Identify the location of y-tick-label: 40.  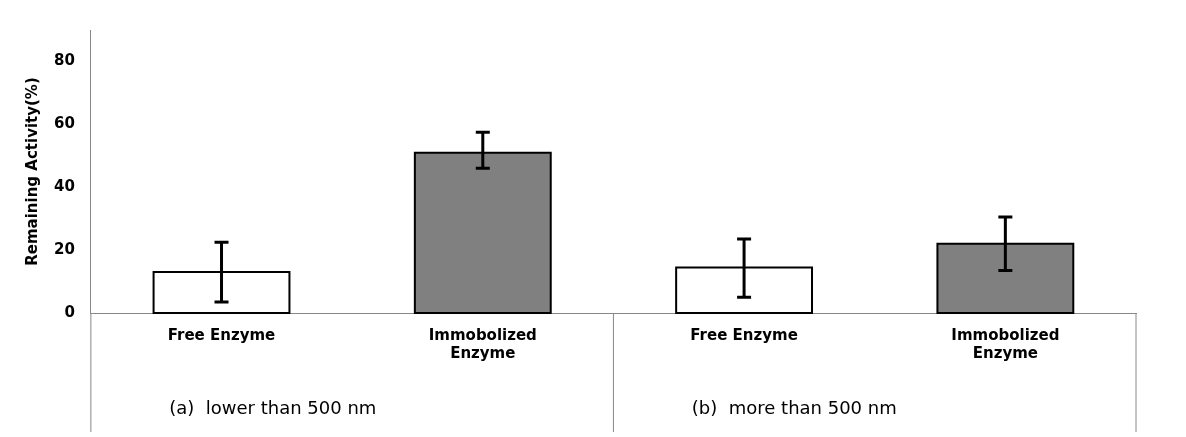
(64, 186).